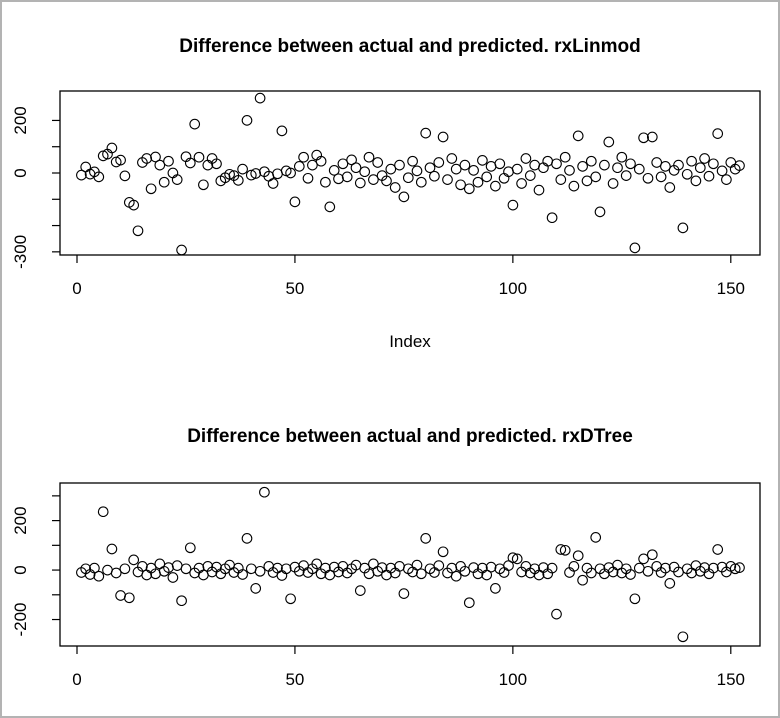  Describe the element at coordinates (20, 620) in the screenshot. I see `y-tick-label: -200` at that location.